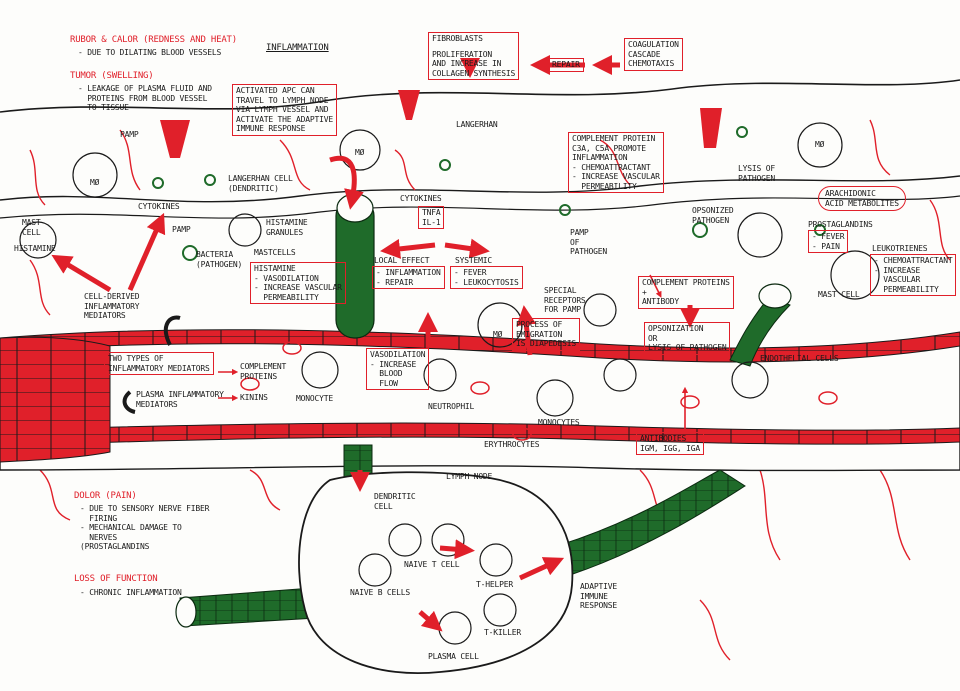 The width and height of the screenshot is (960, 691). What do you see at coordinates (670, 443) in the screenshot?
I see `box-antibodies: ANTIBODIES IgM, IgG, IgA` at bounding box center [670, 443].